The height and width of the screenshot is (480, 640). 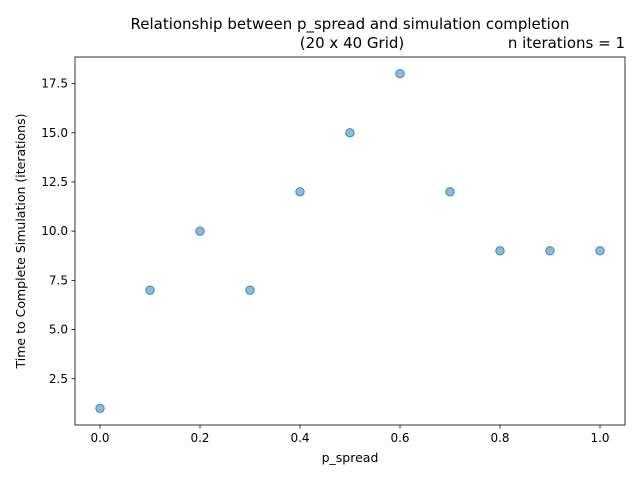 What do you see at coordinates (58, 330) in the screenshot?
I see `y-tick-label: 5.0` at bounding box center [58, 330].